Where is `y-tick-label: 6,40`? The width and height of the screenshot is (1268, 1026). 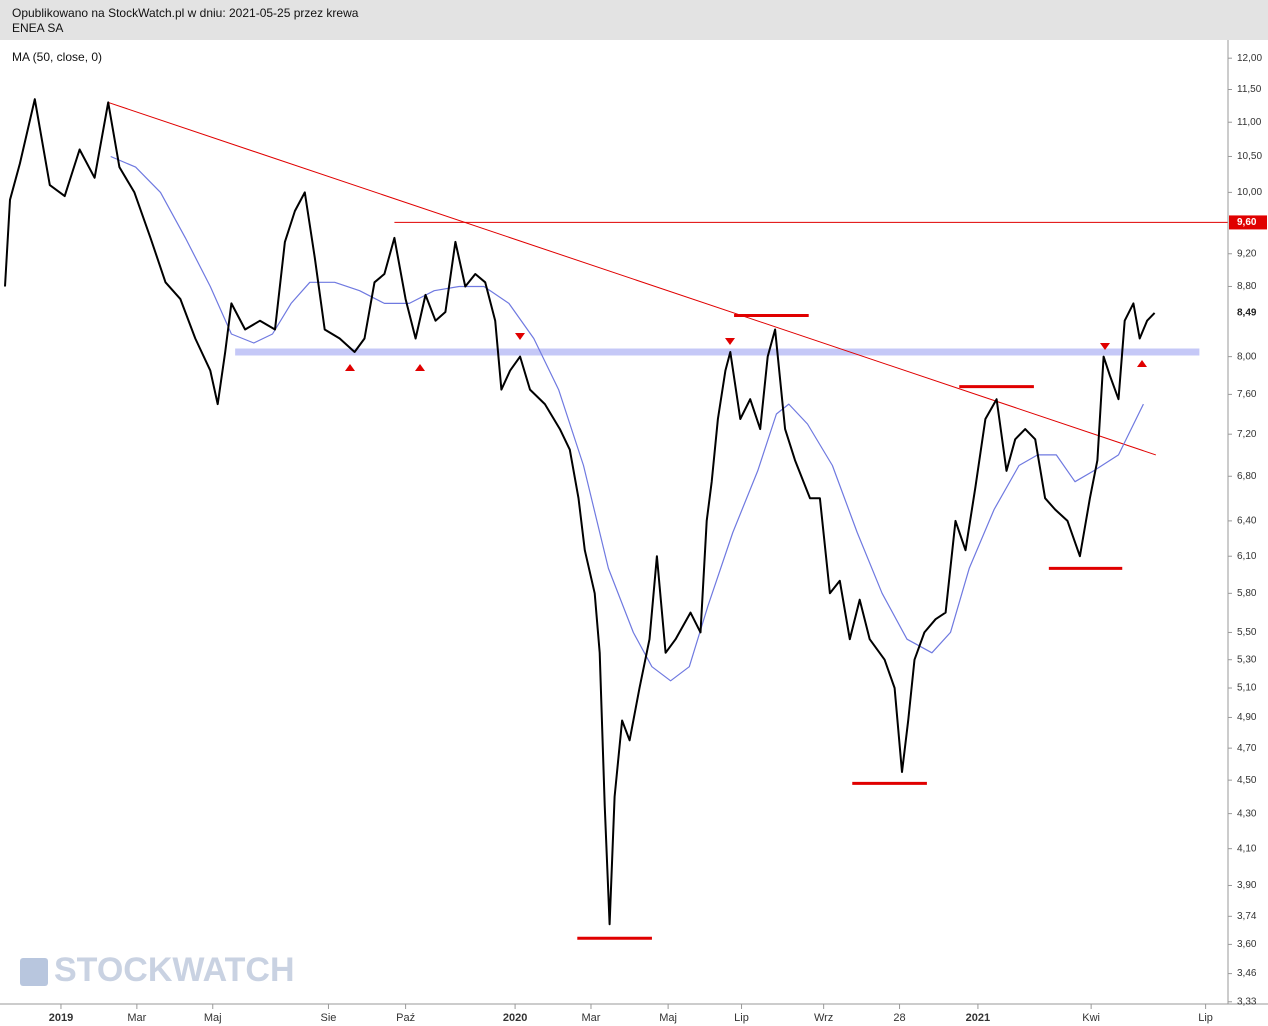
y-tick-label: 6,40 is located at coordinates (1247, 521).